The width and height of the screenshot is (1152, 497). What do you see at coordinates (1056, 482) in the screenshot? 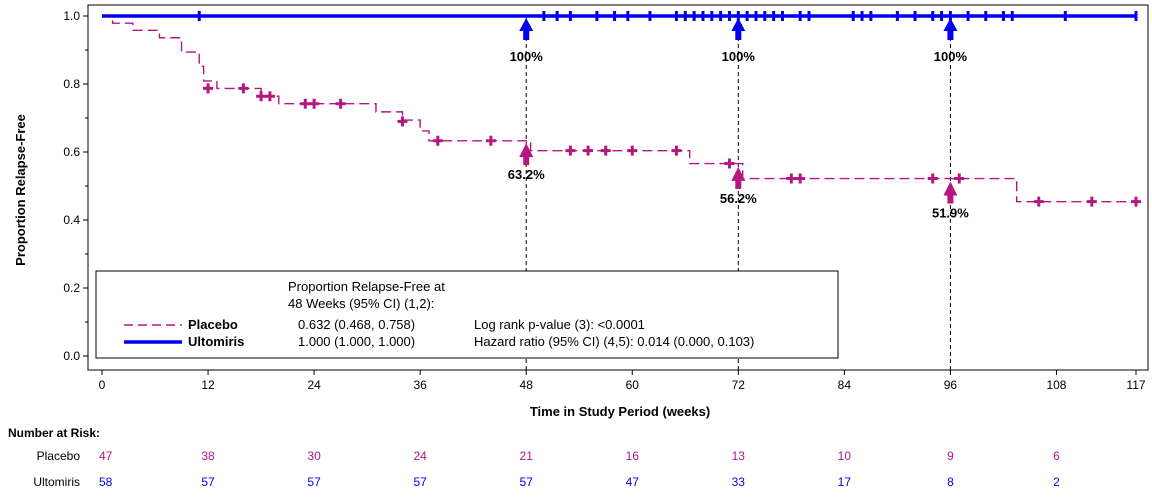
I see `risk-value-ultomiris: 2` at bounding box center [1056, 482].